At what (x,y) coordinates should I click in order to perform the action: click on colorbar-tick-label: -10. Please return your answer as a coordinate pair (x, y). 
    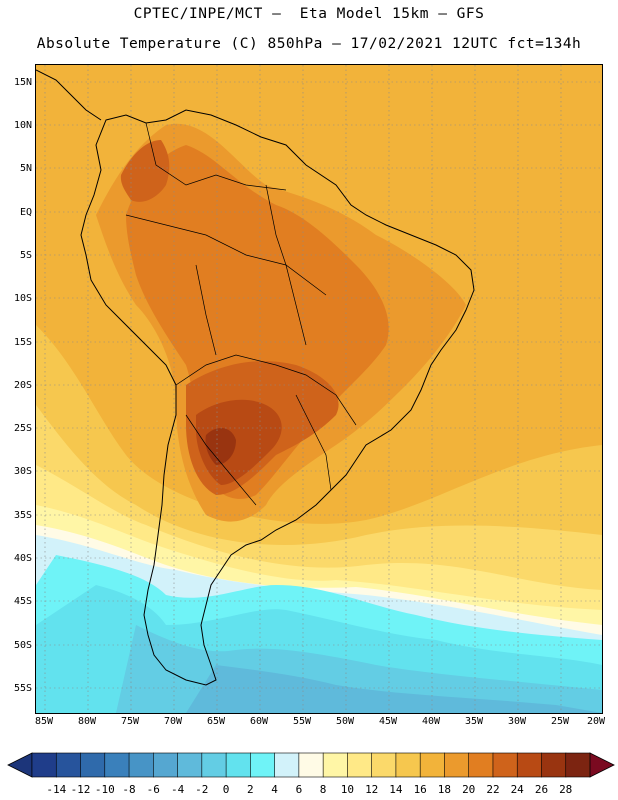
    Looking at the image, I should click on (104, 789).